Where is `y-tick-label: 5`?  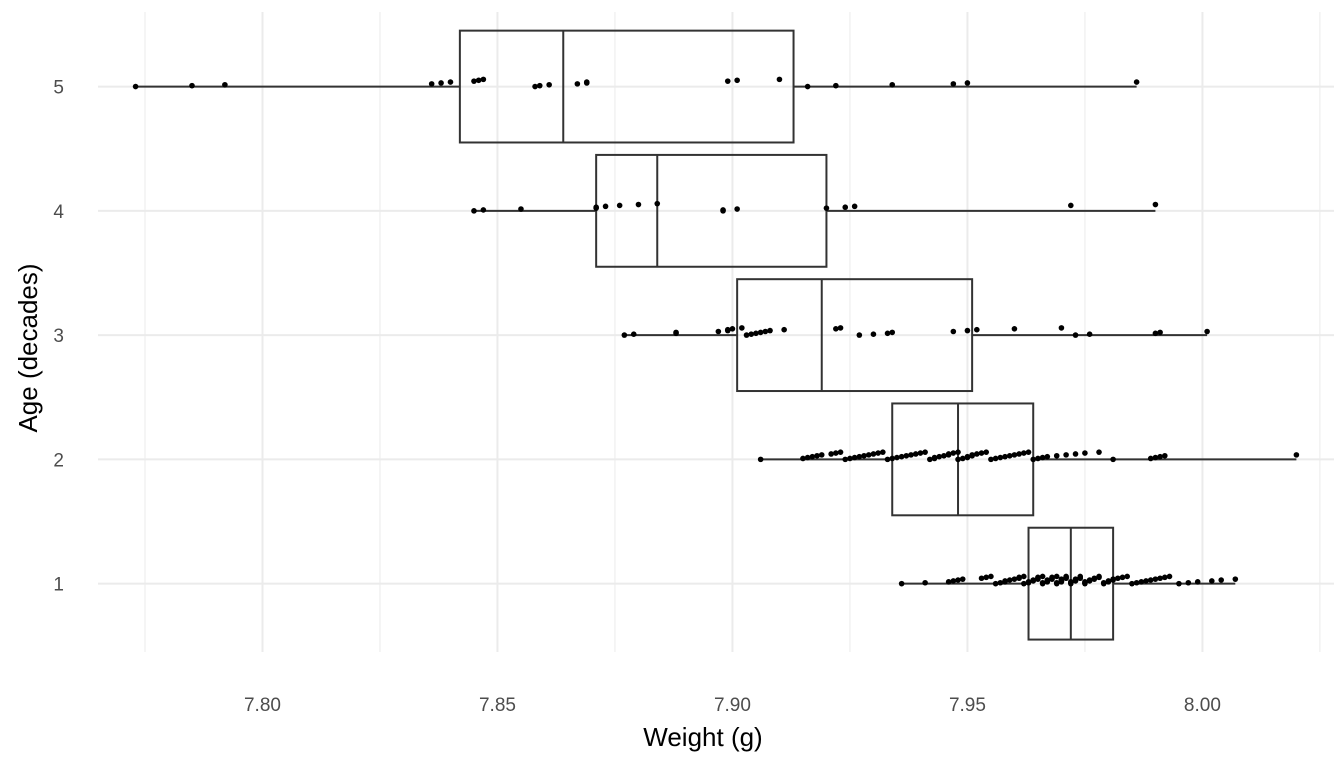
y-tick-label: 5 is located at coordinates (58, 88).